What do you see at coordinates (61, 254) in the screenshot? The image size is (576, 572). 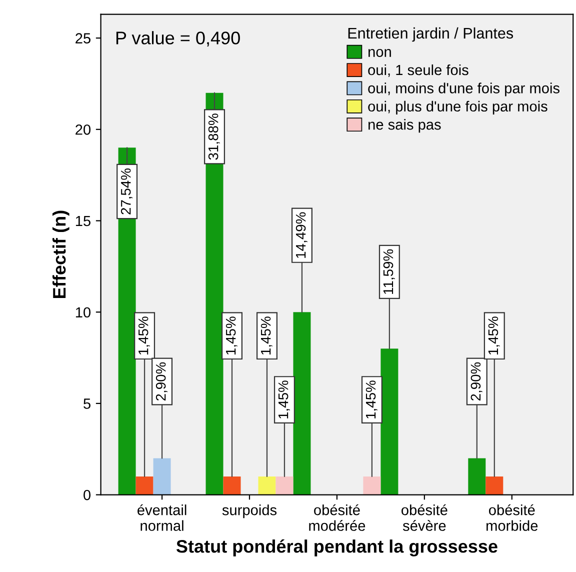 I see `y-axis-title: Effectif (n)` at bounding box center [61, 254].